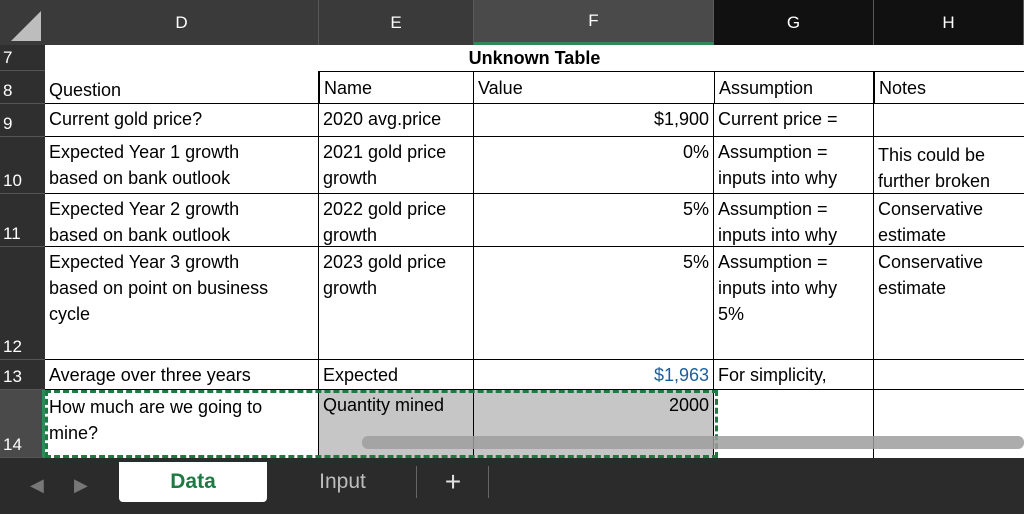 The image size is (1024, 514). Describe the element at coordinates (949, 165) in the screenshot. I see `cell-notes-r10: This could be further broken` at that location.